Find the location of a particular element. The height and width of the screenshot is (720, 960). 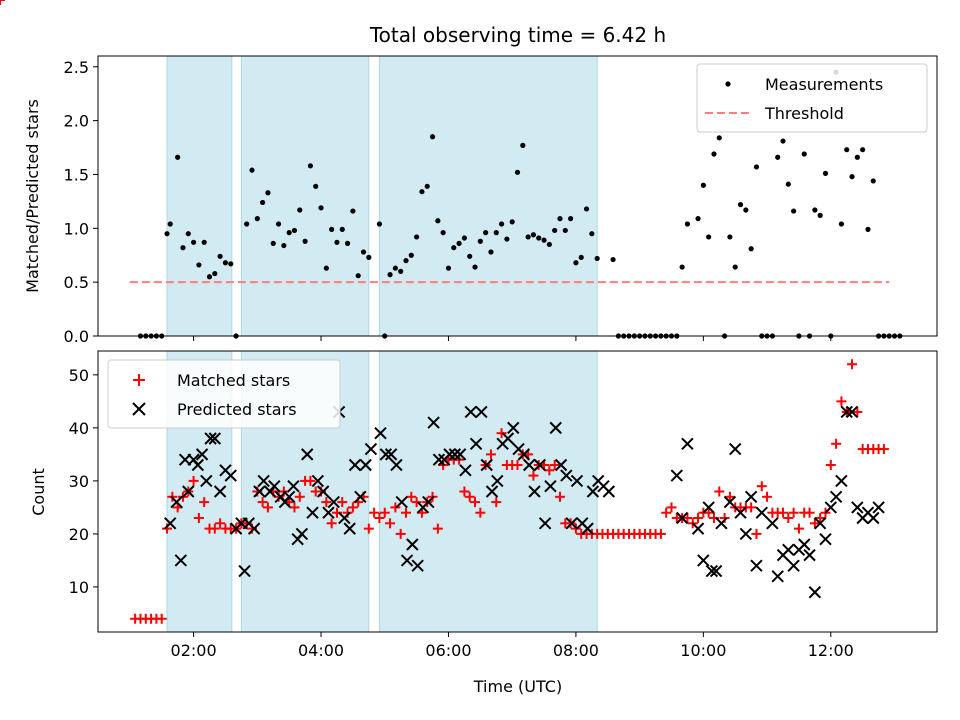

bottom-y-label: Count is located at coordinates (38, 492).